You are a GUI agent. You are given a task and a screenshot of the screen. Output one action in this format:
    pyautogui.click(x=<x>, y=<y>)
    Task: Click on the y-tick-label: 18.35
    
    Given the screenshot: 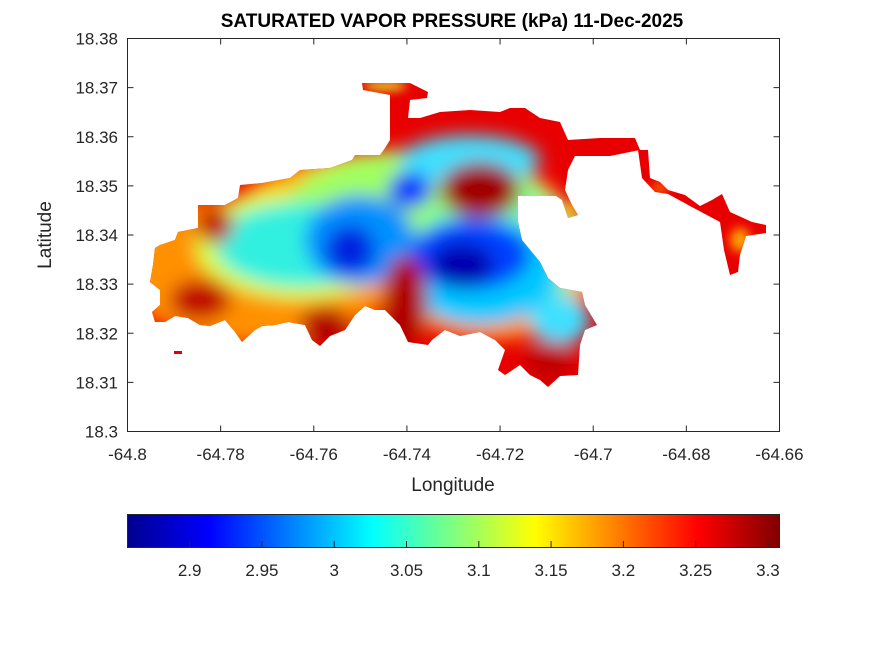 What is the action you would take?
    pyautogui.click(x=96, y=186)
    